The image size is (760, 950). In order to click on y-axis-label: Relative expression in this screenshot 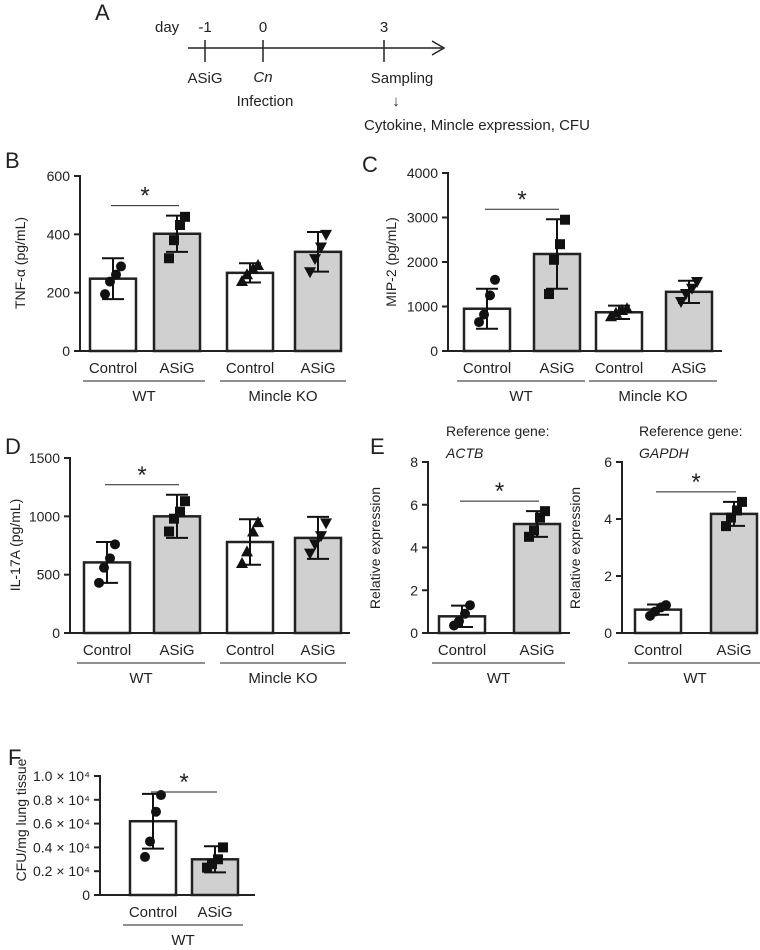, I will do `click(575, 548)`.